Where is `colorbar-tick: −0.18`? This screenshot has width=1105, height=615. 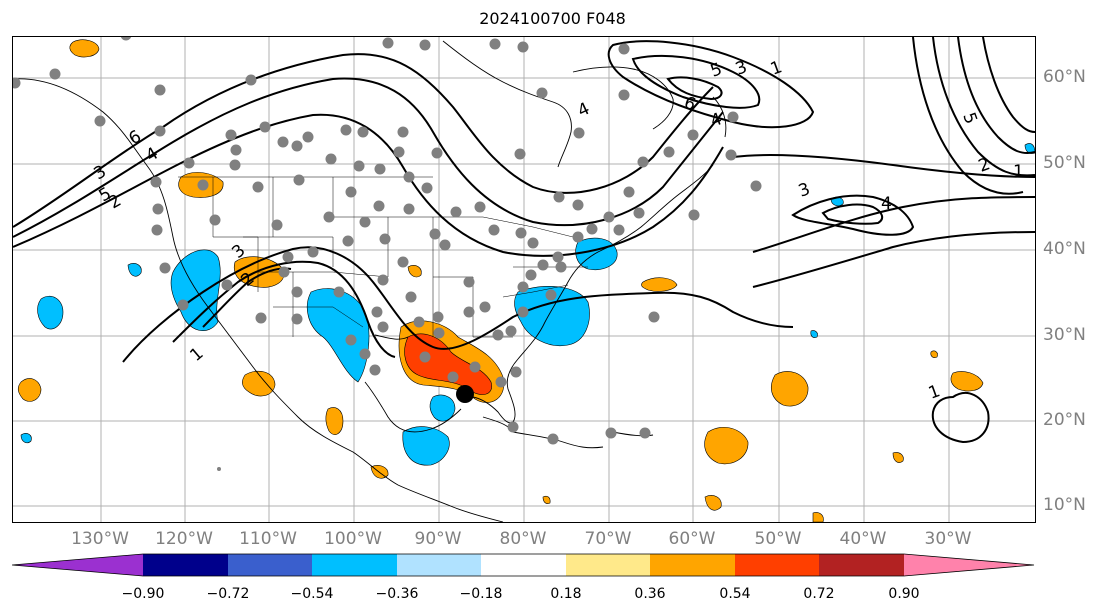 colorbar-tick: −0.18 is located at coordinates (481, 594).